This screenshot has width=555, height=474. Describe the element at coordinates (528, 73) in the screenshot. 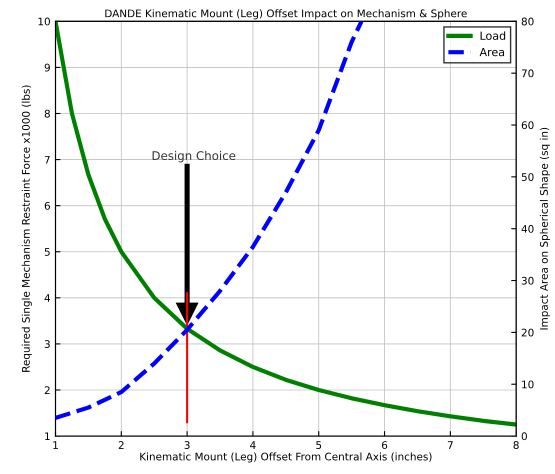

I see `y2-tick-label: 70` at that location.